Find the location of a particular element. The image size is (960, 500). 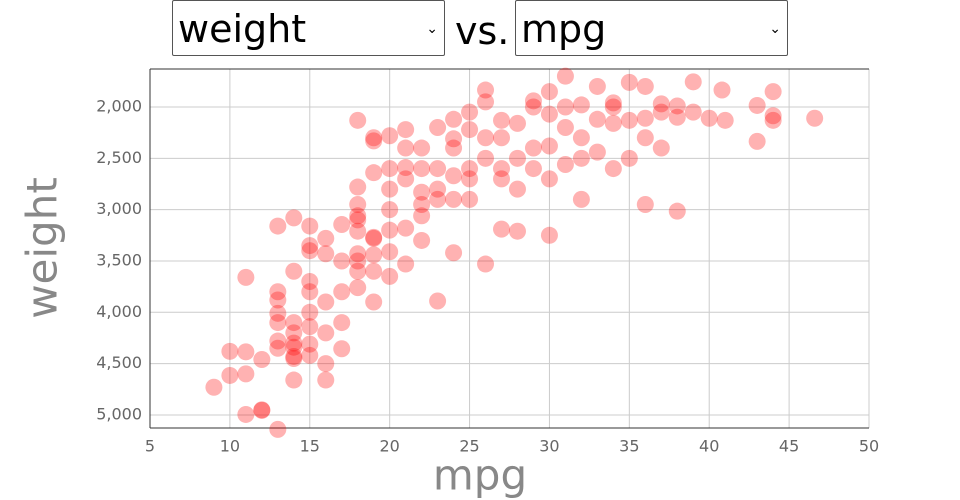

y-tick-label: 3,000 is located at coordinates (119, 208).